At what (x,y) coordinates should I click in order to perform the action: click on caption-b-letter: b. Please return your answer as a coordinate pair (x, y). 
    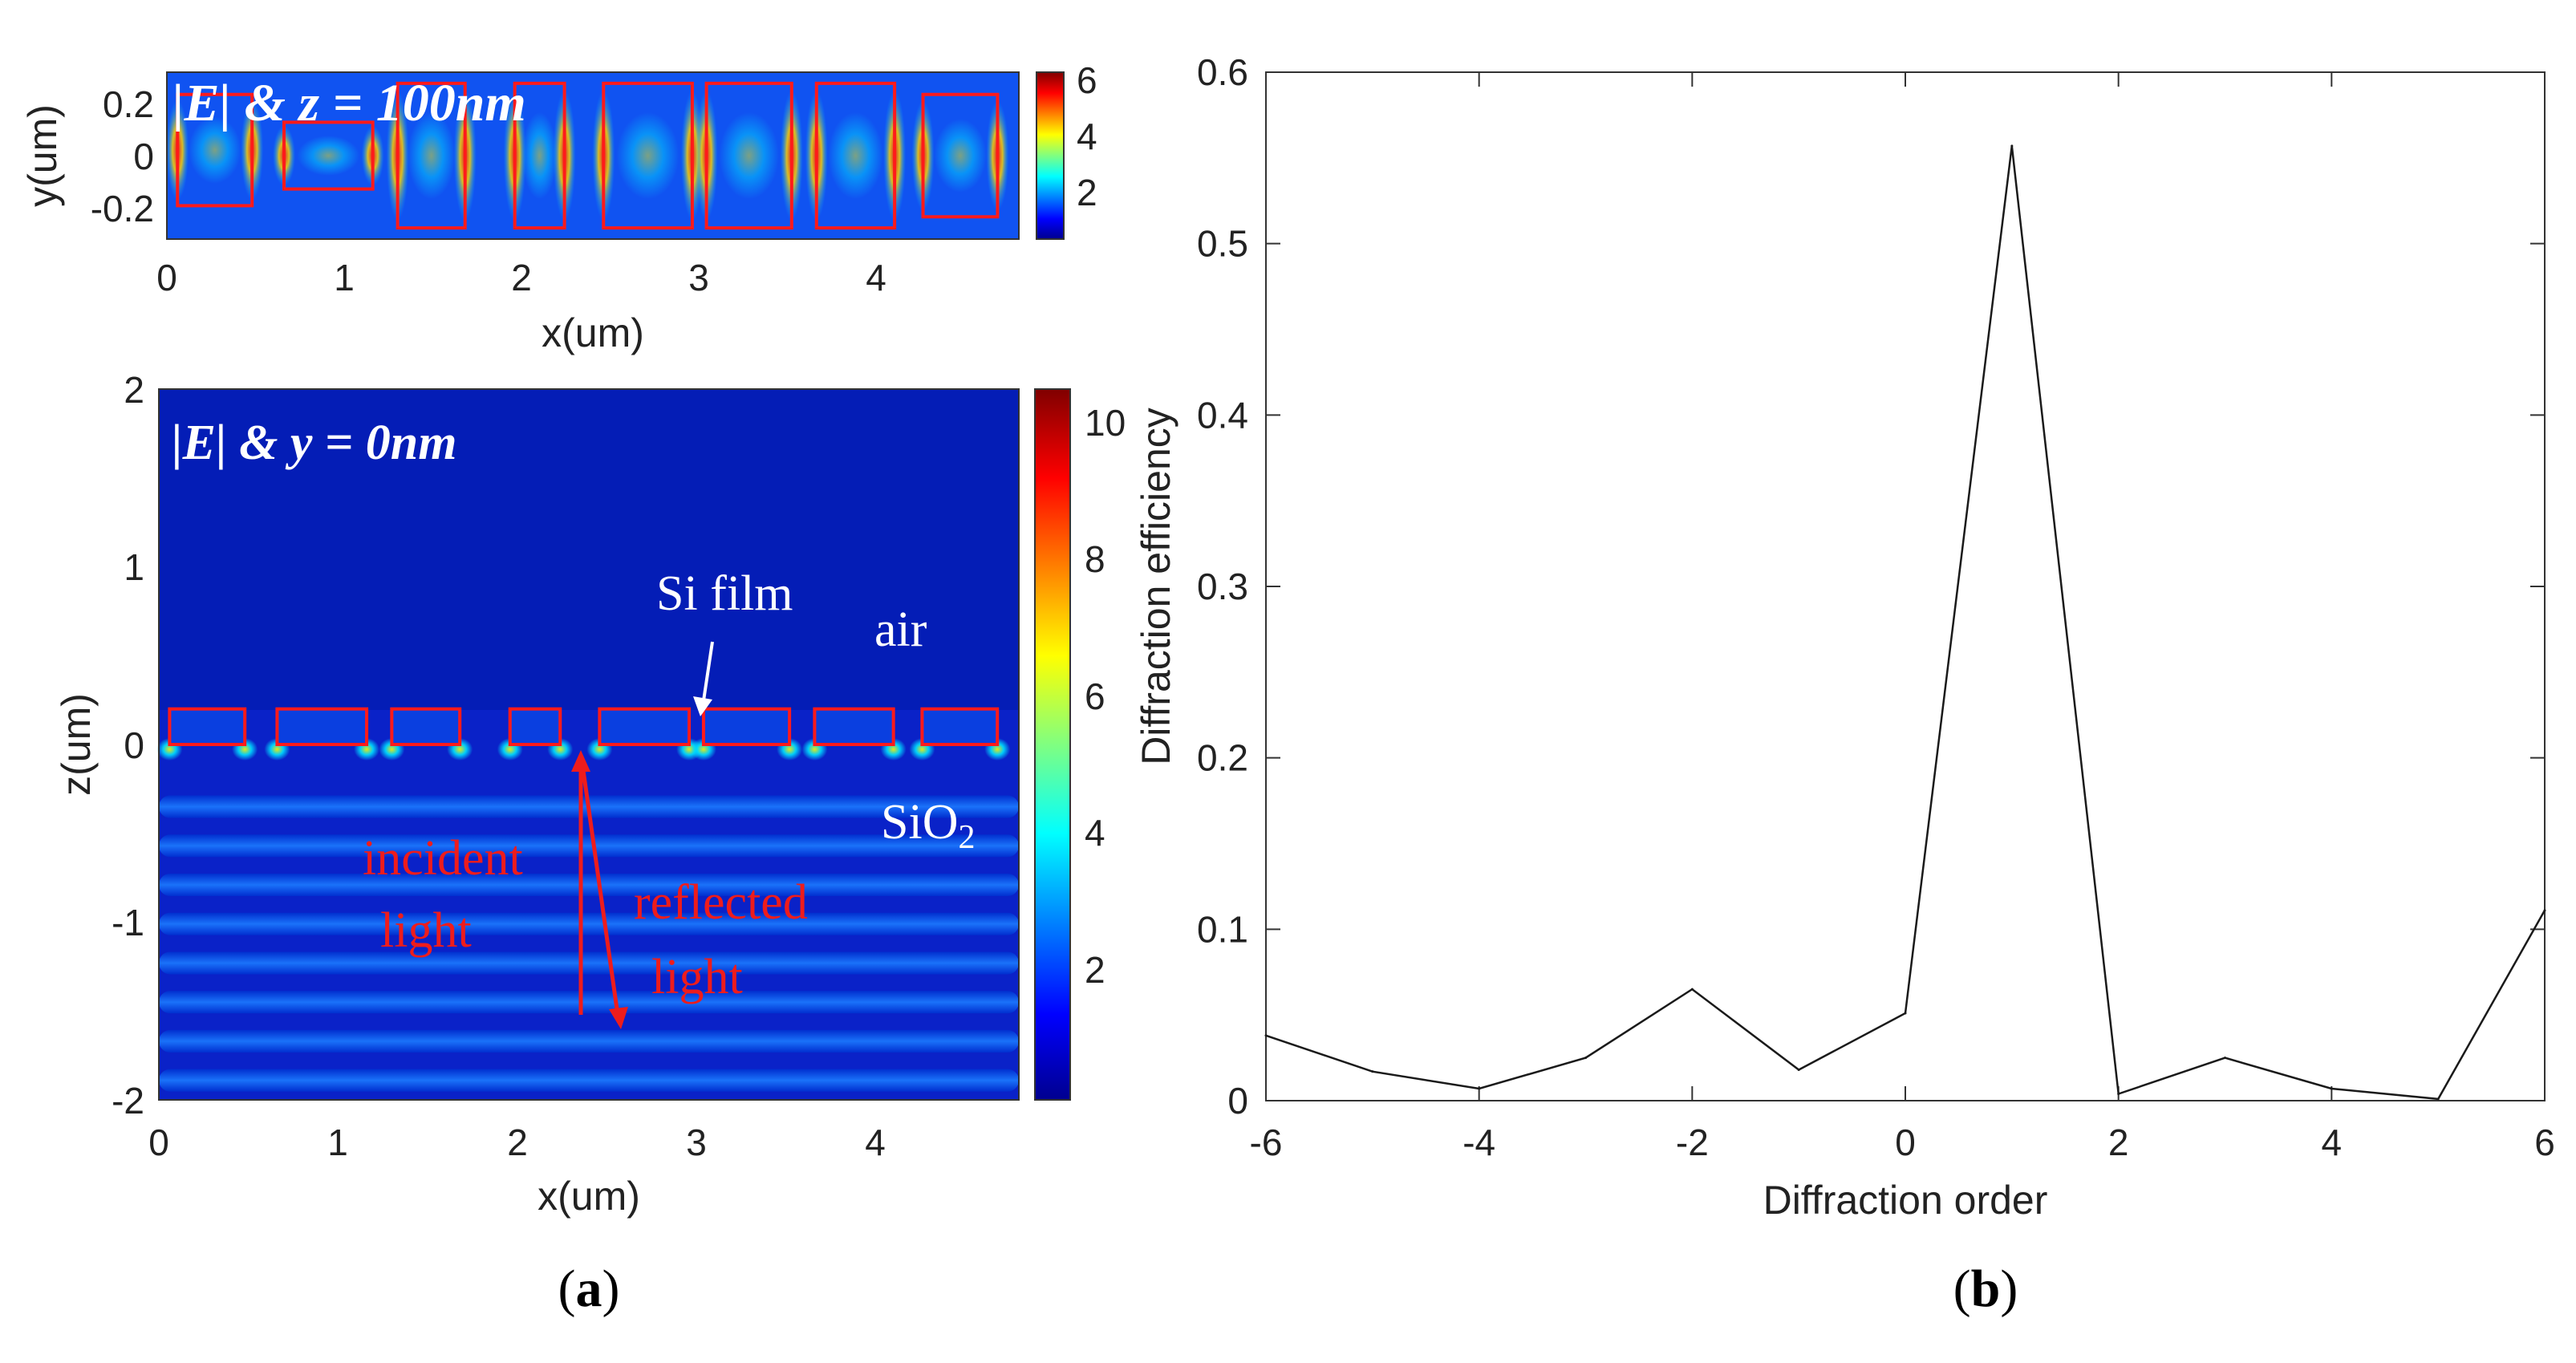
    Looking at the image, I should click on (1986, 1289).